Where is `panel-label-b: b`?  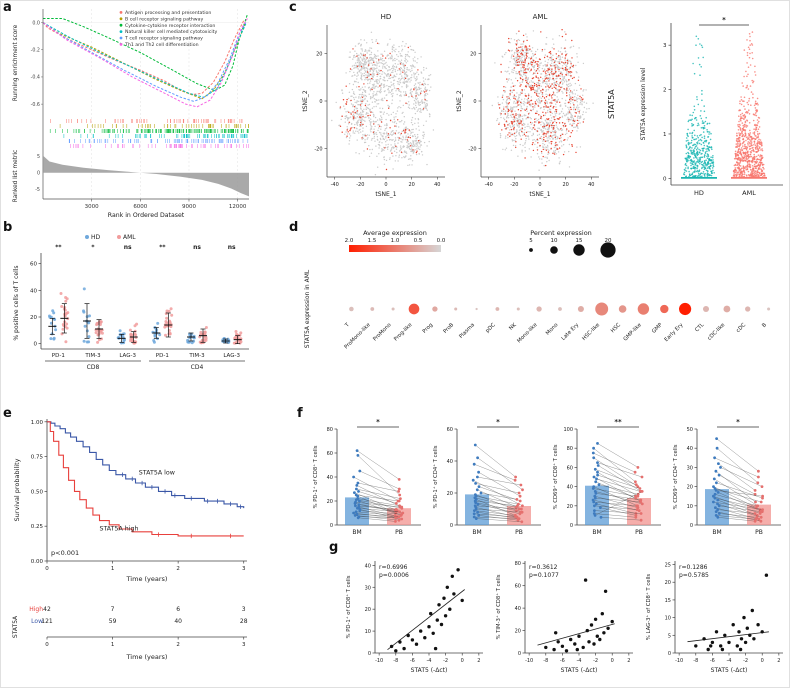 panel-label-b: b is located at coordinates (8, 227).